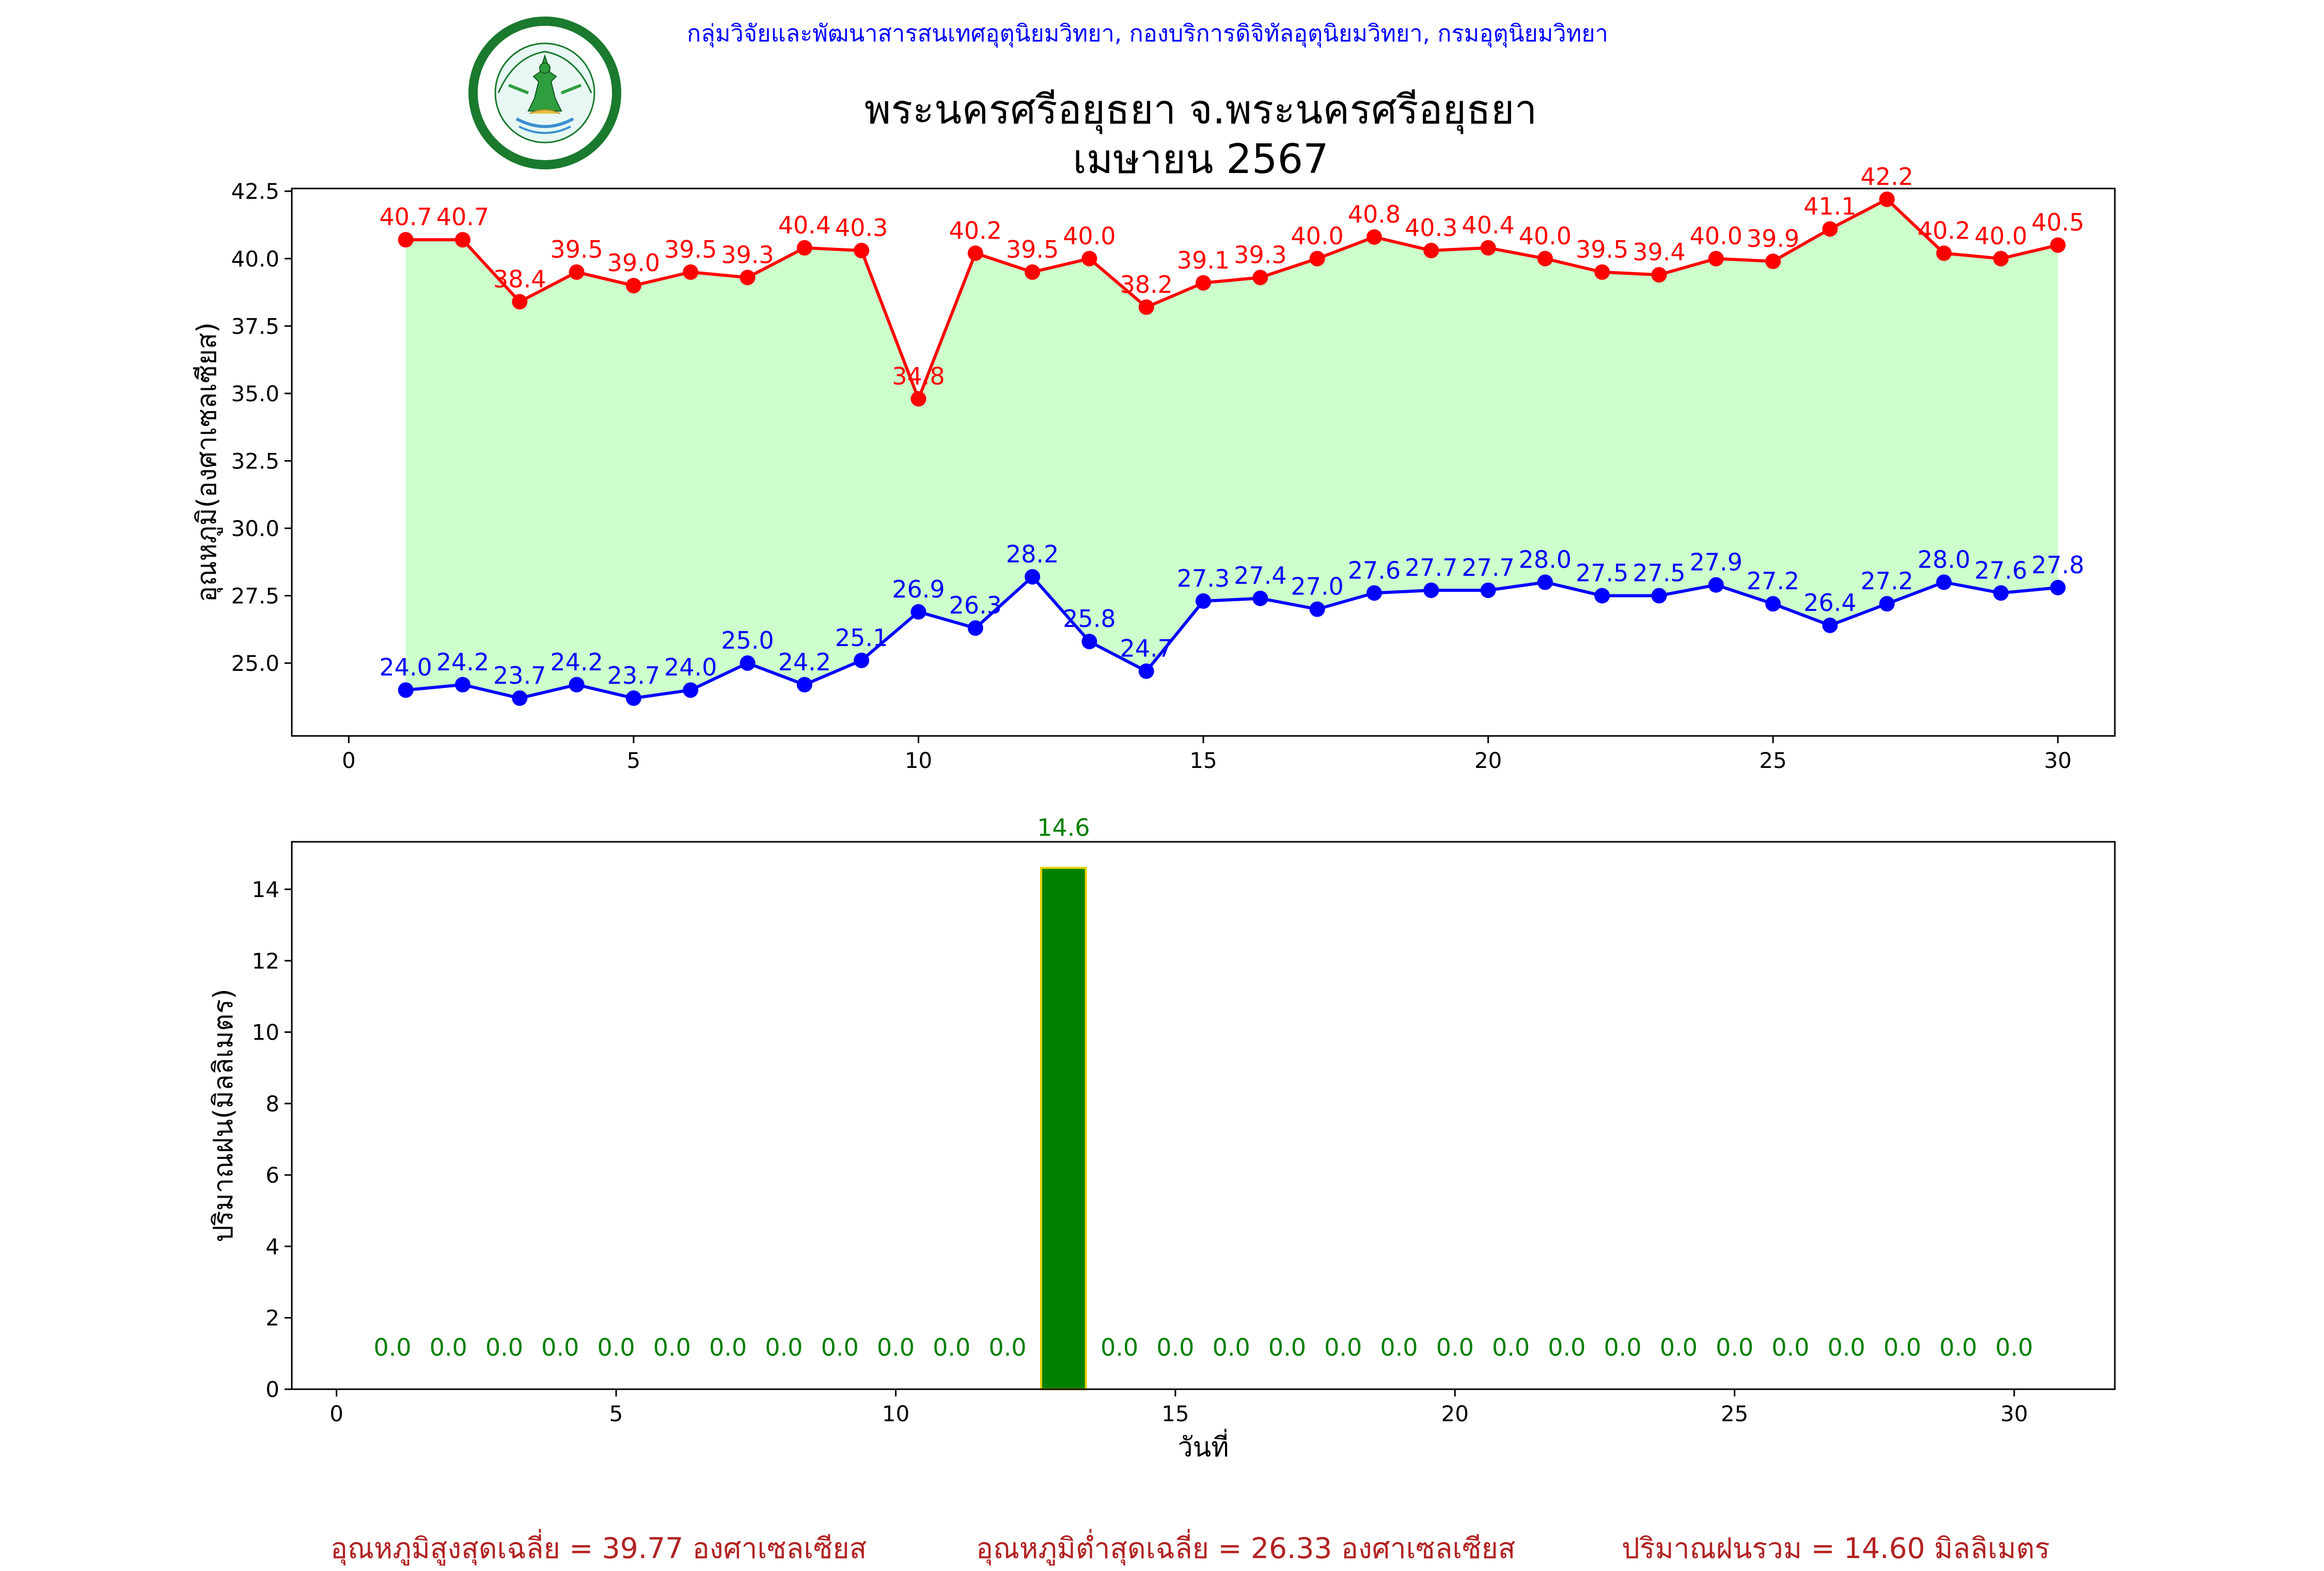 This screenshot has width=2324, height=1571. I want to click on min-temperature-label-day-11: 26.3, so click(975, 605).